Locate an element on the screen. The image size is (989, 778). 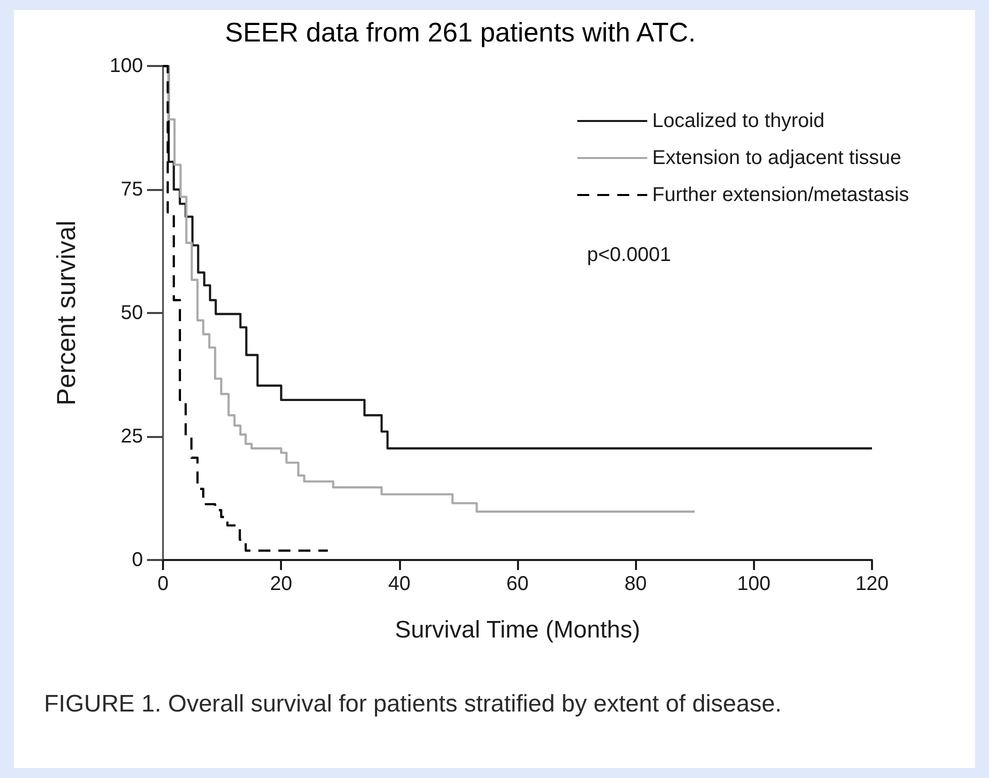
y-tick-label: 75 is located at coordinates (131, 189).